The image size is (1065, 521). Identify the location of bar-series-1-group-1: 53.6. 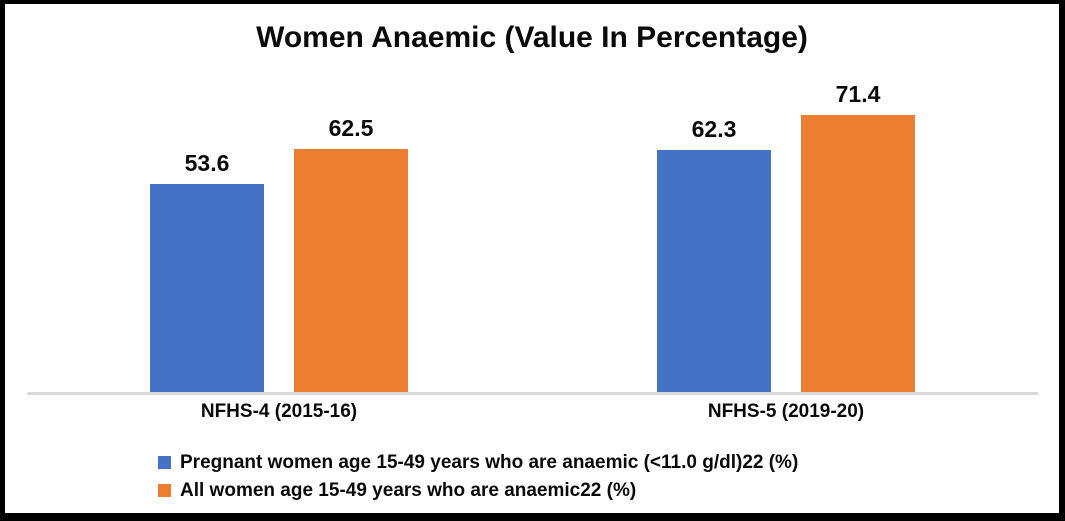
(207, 272).